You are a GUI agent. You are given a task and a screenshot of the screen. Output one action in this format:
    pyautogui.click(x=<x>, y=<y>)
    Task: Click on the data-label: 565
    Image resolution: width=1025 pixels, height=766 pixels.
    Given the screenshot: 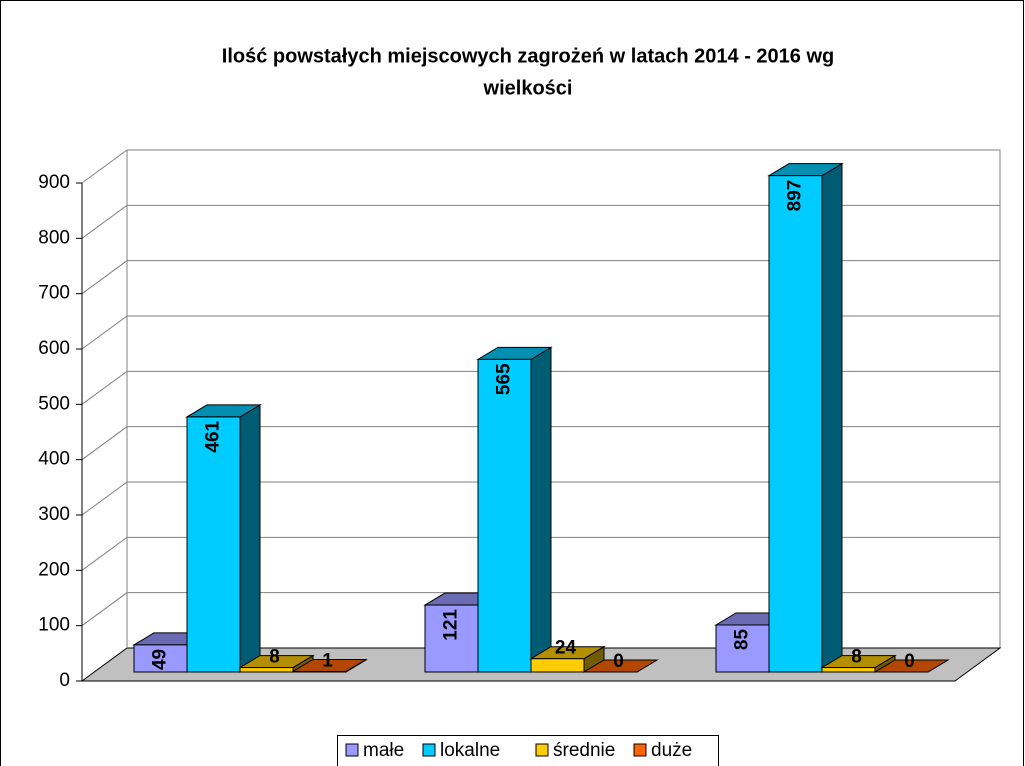 What is the action you would take?
    pyautogui.click(x=504, y=379)
    